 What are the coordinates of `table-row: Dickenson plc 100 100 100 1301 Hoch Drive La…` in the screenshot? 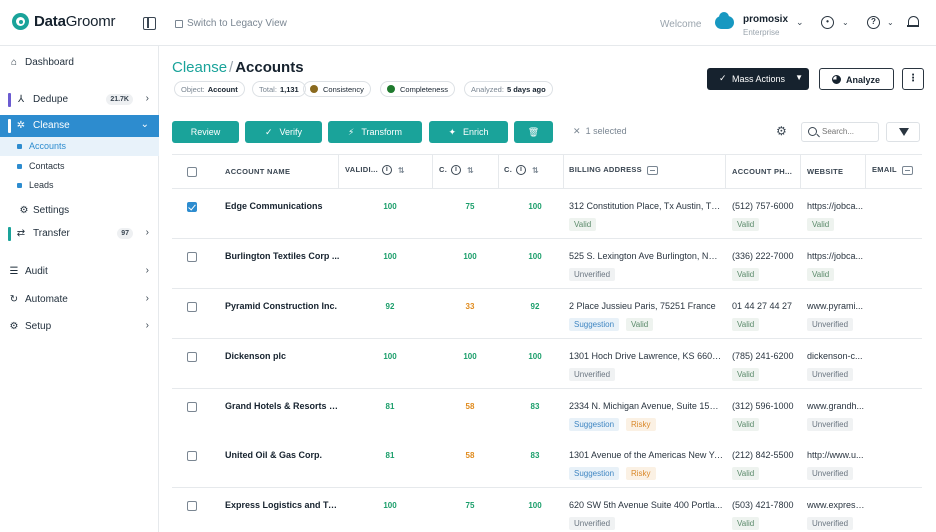 It's located at (547, 364).